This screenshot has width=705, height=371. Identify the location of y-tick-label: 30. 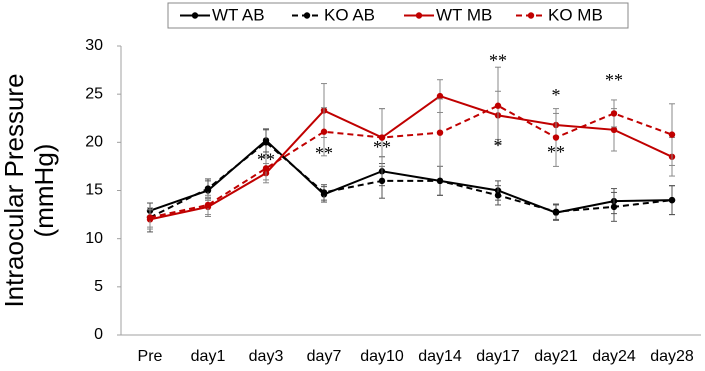
(94, 45).